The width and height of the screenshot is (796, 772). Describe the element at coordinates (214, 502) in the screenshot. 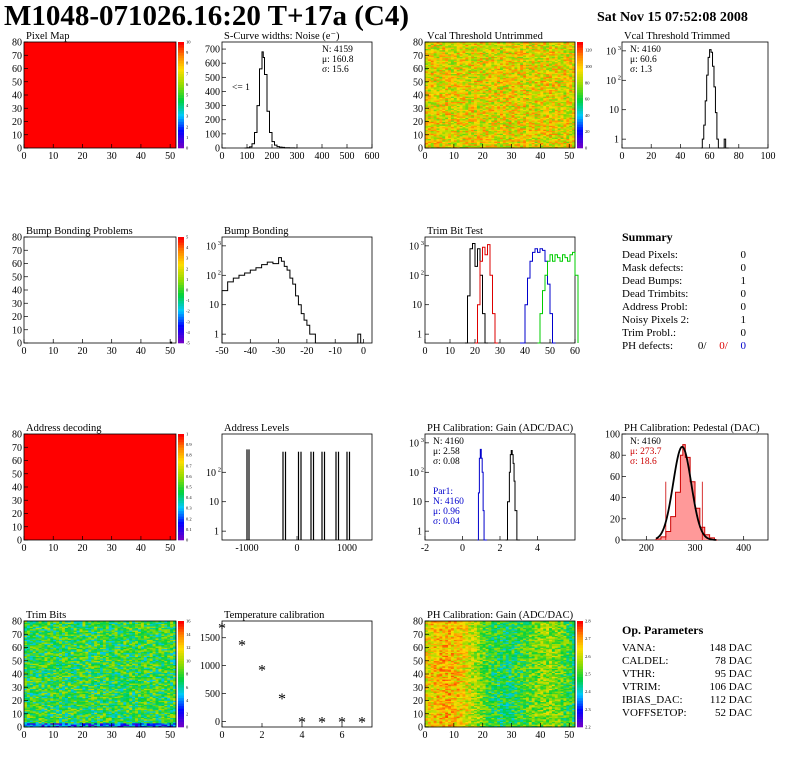

I see `y-tick-label: 10` at that location.